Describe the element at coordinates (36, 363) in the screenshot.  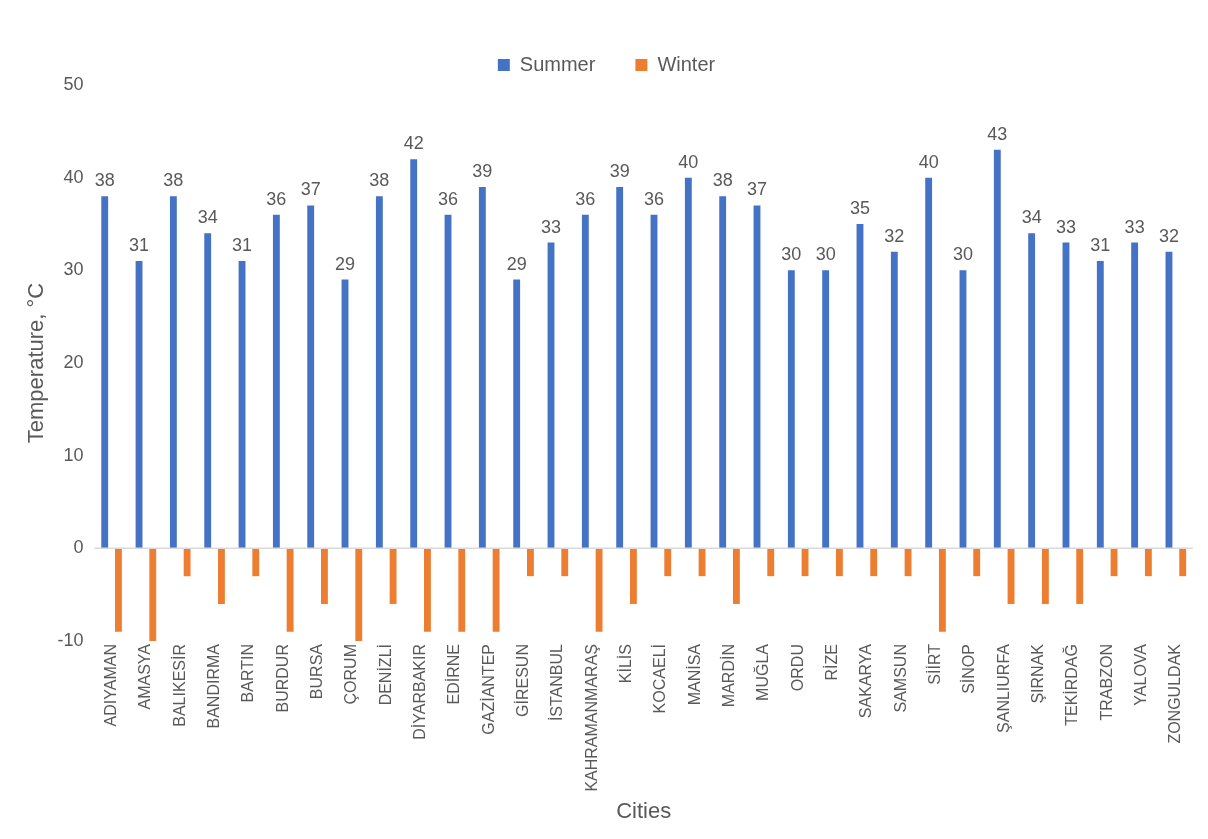
I see `y-axis-title: Temperature, °C` at that location.